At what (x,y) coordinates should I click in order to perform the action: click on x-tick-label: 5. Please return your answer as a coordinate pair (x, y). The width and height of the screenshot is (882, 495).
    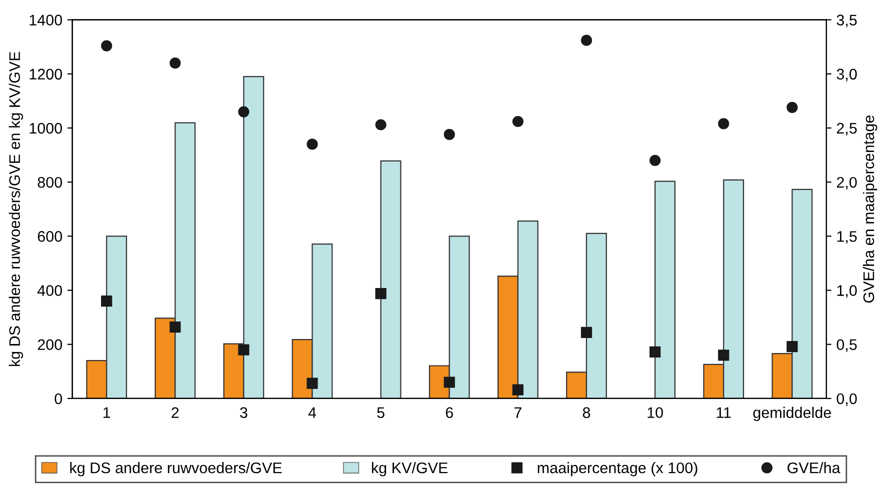
    Looking at the image, I should click on (380, 412).